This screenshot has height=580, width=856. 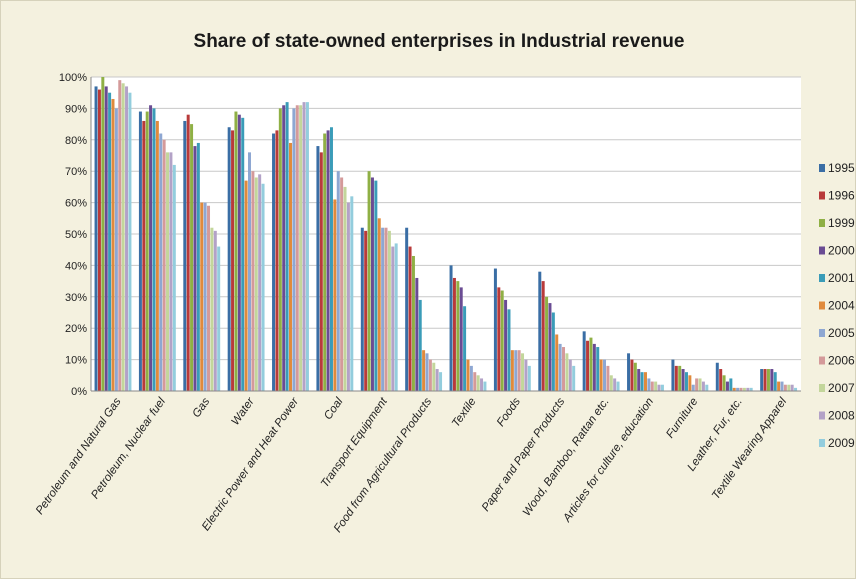 What do you see at coordinates (841, 388) in the screenshot?
I see `legend-label: 2007` at bounding box center [841, 388].